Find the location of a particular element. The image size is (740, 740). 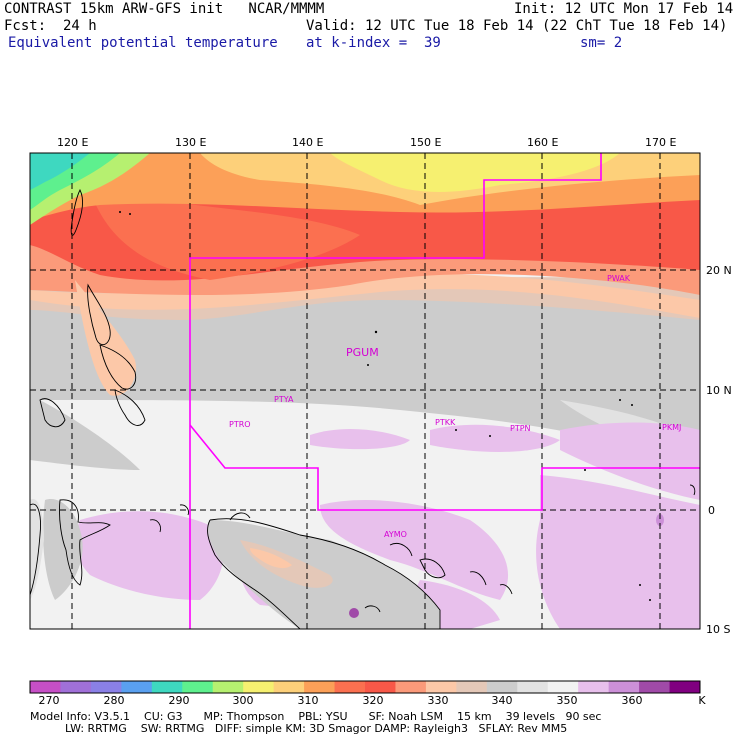

lon-label-160: 160 E is located at coordinates (542, 142).